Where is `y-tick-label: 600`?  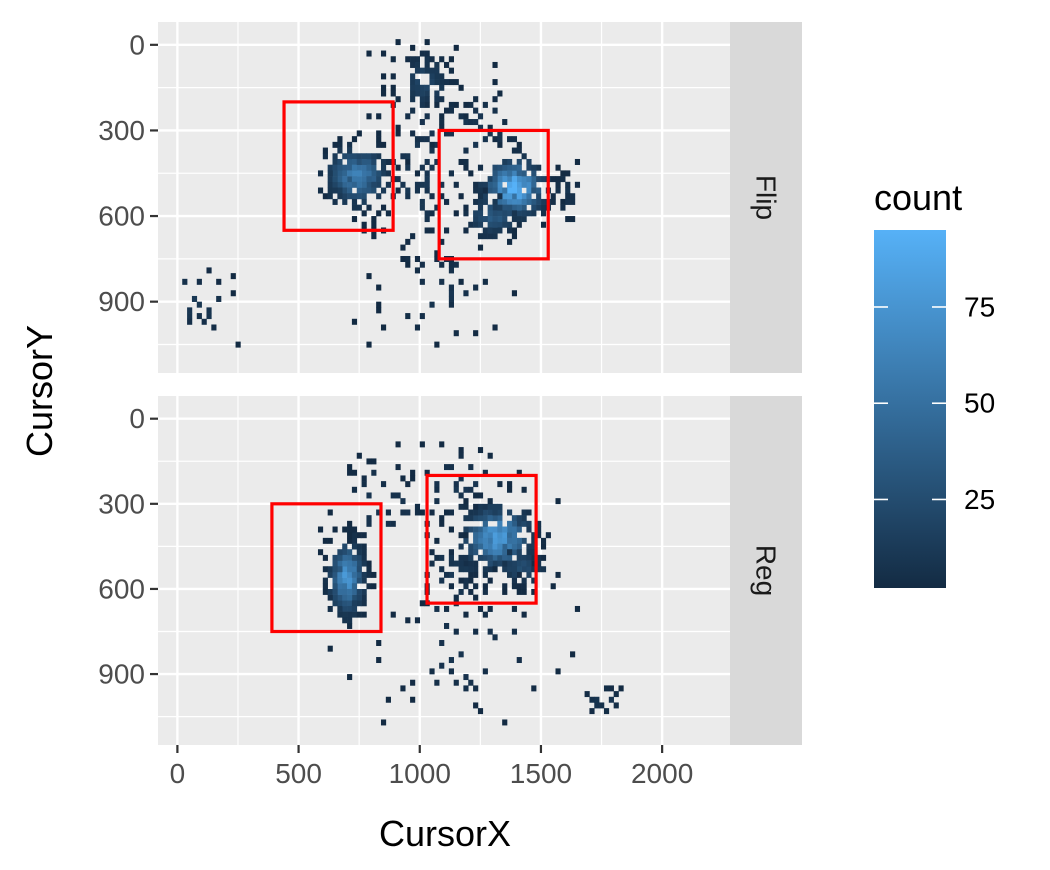 y-tick-label: 600 is located at coordinates (121, 588).